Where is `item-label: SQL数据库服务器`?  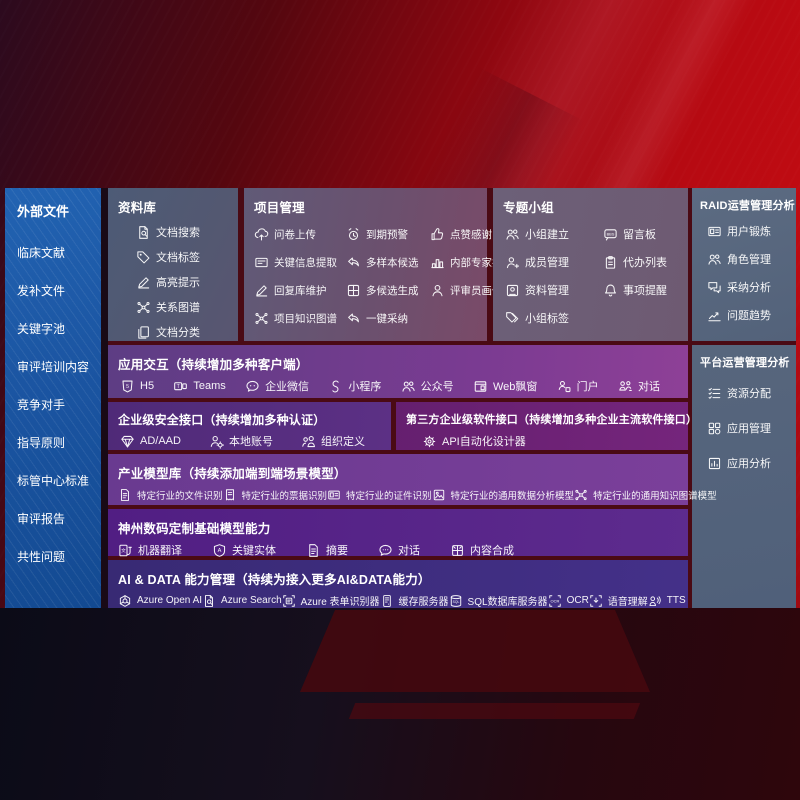 item-label: SQL数据库服务器 is located at coordinates (507, 602).